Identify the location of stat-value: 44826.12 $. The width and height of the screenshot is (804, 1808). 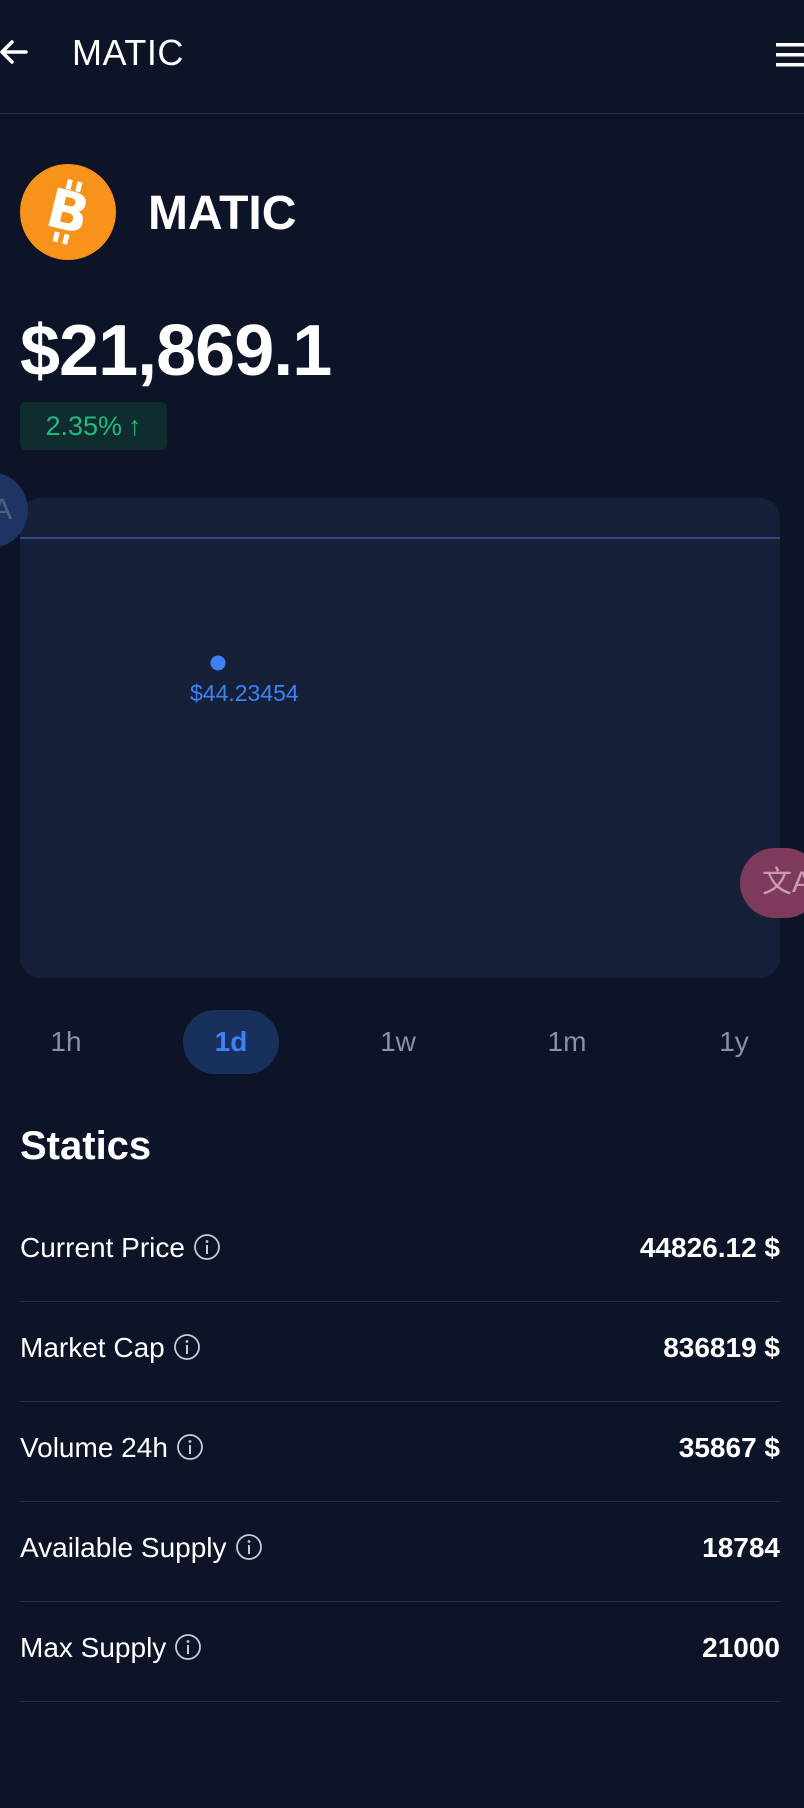
(709, 1247).